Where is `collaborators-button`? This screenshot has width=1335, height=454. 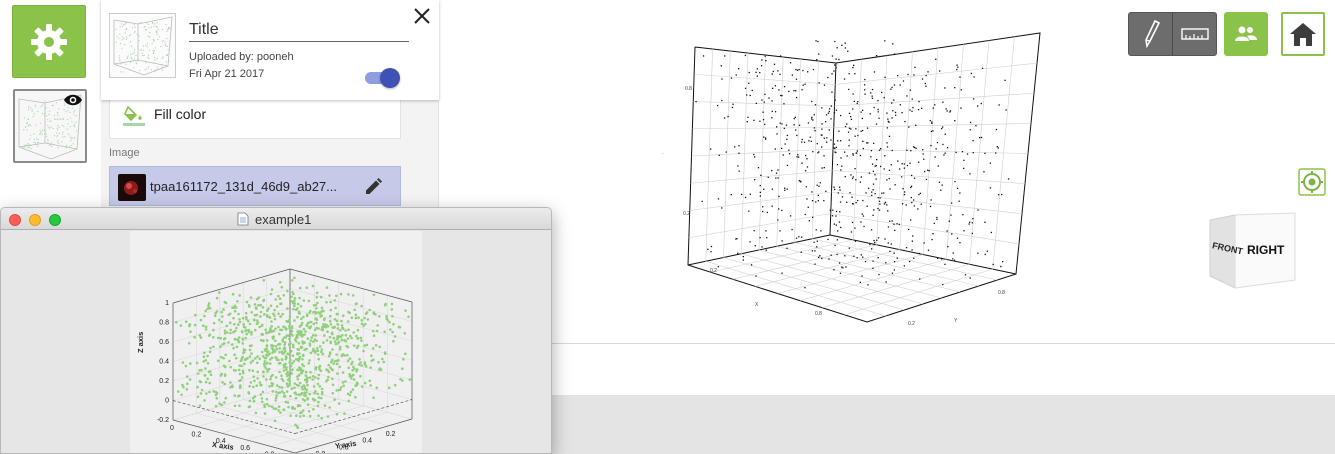
collaborators-button is located at coordinates (1246, 34).